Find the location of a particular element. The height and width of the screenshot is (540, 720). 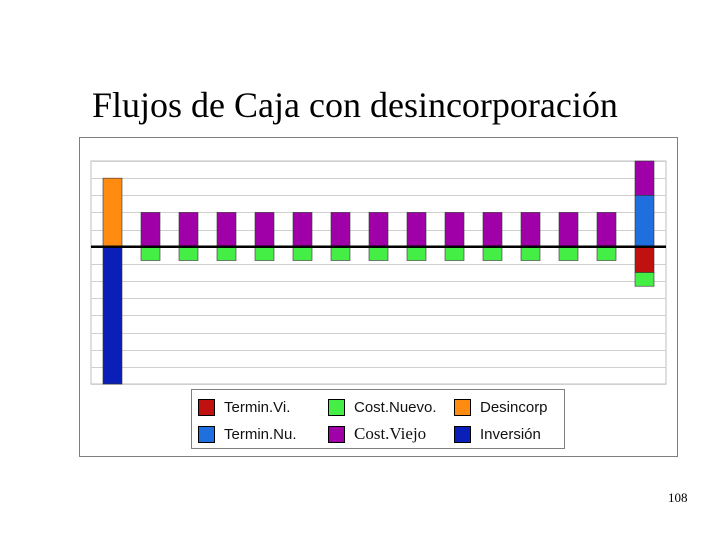

legend-swatch-inversion is located at coordinates (462, 434).